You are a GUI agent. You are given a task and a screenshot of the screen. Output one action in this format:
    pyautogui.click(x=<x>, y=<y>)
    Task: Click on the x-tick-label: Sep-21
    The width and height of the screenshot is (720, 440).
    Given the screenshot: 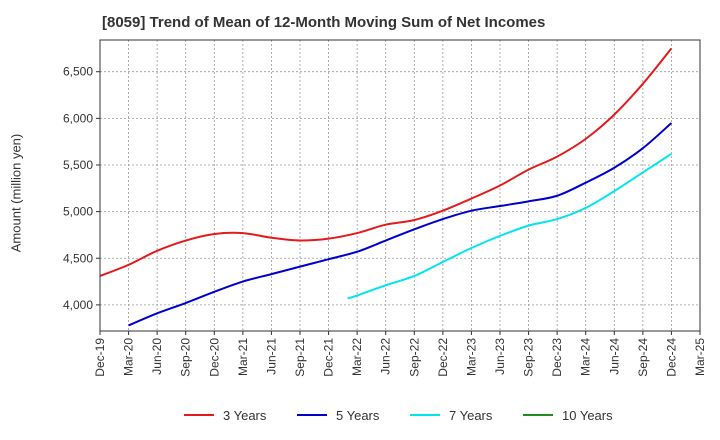 What is the action you would take?
    pyautogui.click(x=300, y=357)
    